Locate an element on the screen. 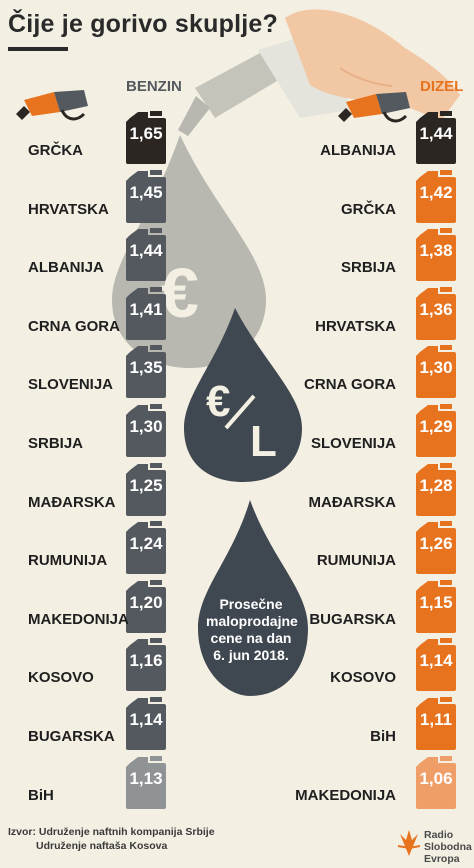 Image resolution: width=474 pixels, height=868 pixels. benzin-price-can: 1,20 is located at coordinates (146, 606).